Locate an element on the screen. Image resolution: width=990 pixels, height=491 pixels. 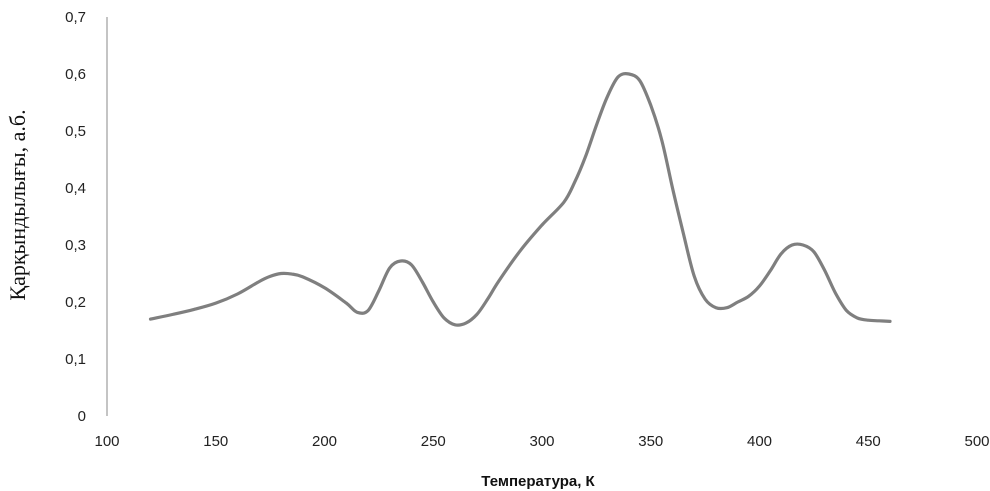
x-tick-label: 450 is located at coordinates (868, 441).